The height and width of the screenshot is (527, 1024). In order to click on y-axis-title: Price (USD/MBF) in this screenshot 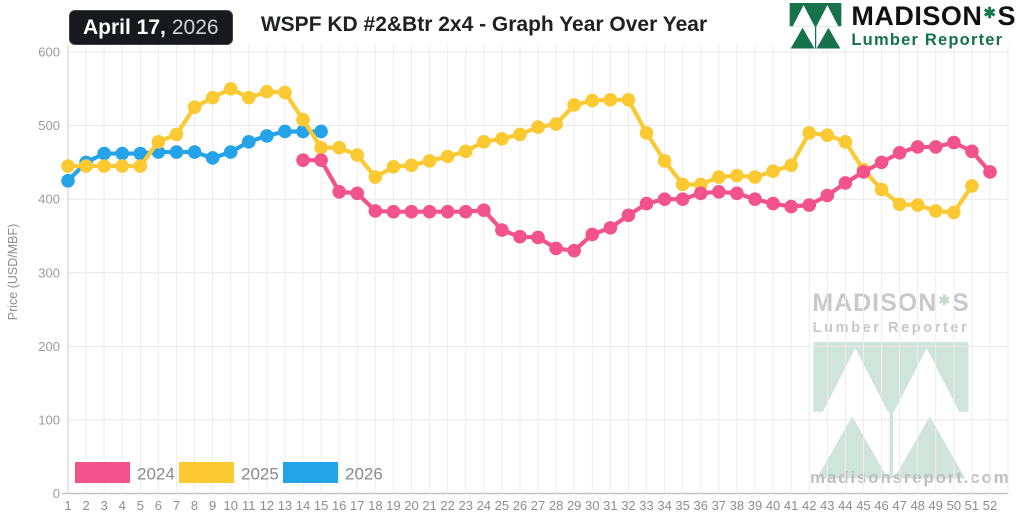, I will do `click(13, 272)`.